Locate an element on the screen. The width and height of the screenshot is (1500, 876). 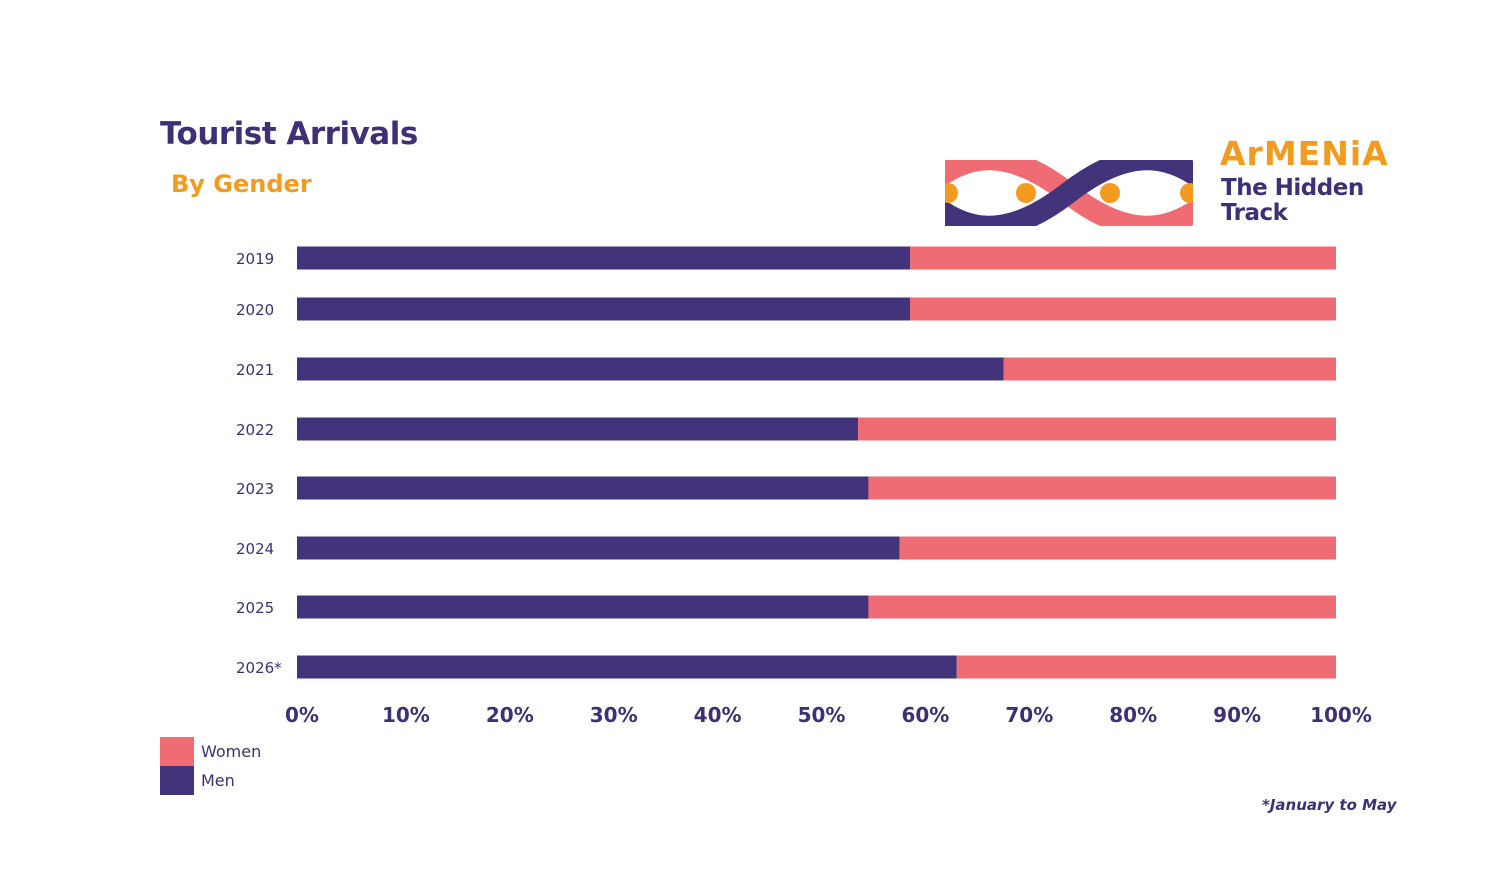
bar-women-2022 is located at coordinates (1097, 429).